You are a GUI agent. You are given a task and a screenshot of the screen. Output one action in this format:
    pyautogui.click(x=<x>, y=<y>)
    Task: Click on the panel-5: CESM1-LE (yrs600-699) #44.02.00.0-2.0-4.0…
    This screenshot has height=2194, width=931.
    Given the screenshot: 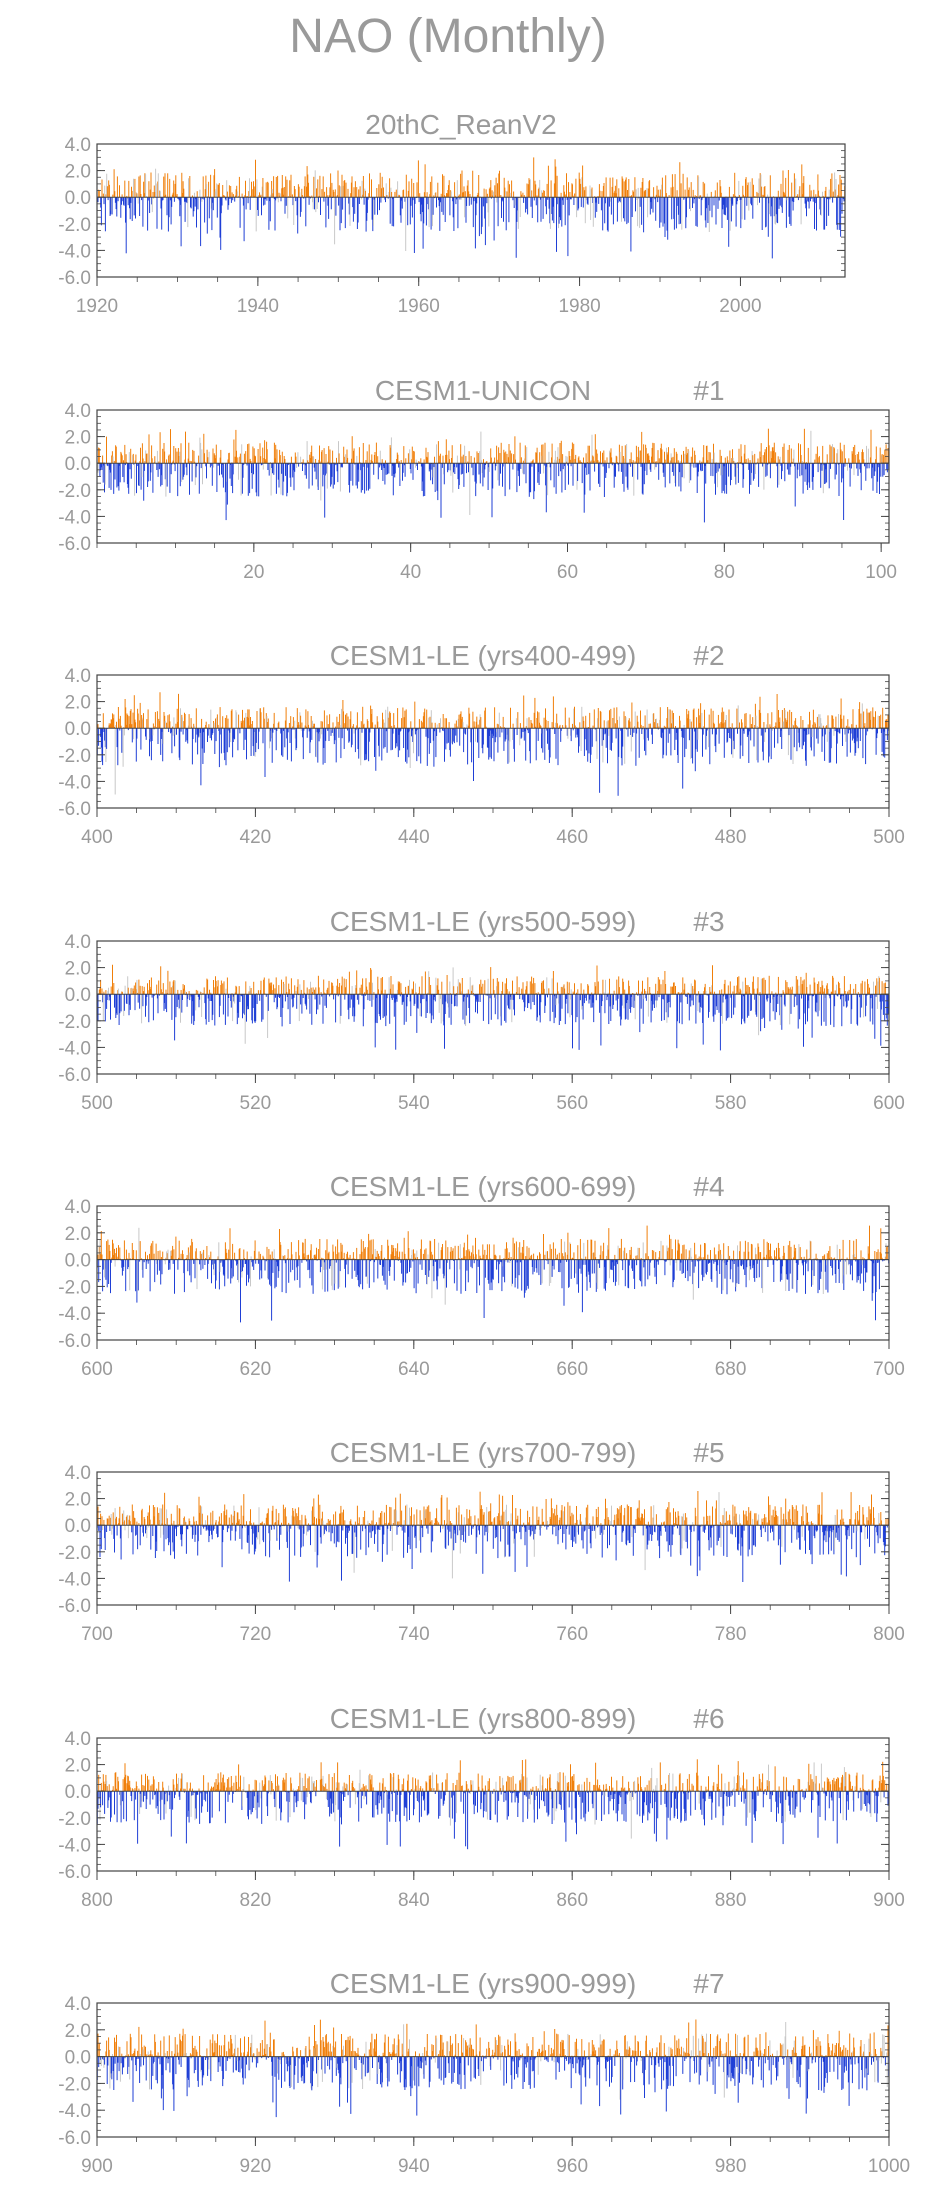 What is the action you would take?
    pyautogui.click(x=481, y=1275)
    